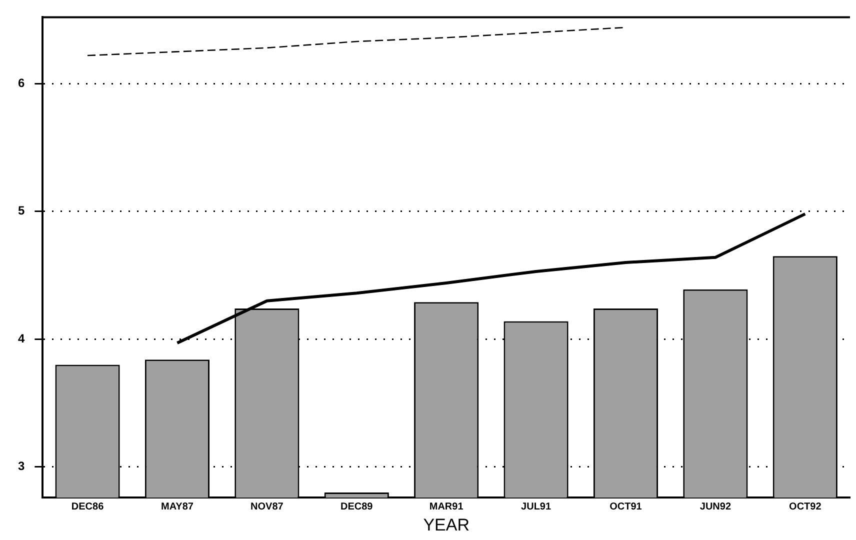 This screenshot has height=540, width=856. Describe the element at coordinates (21, 466) in the screenshot. I see `y-tick-label: 3` at that location.